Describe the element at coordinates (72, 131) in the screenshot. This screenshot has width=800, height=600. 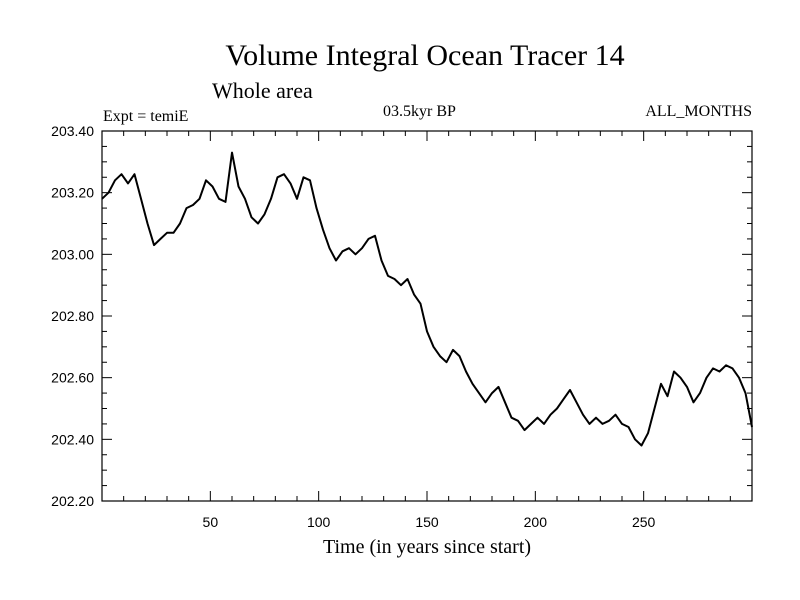
I see `y-tick-label: 203.40` at that location.